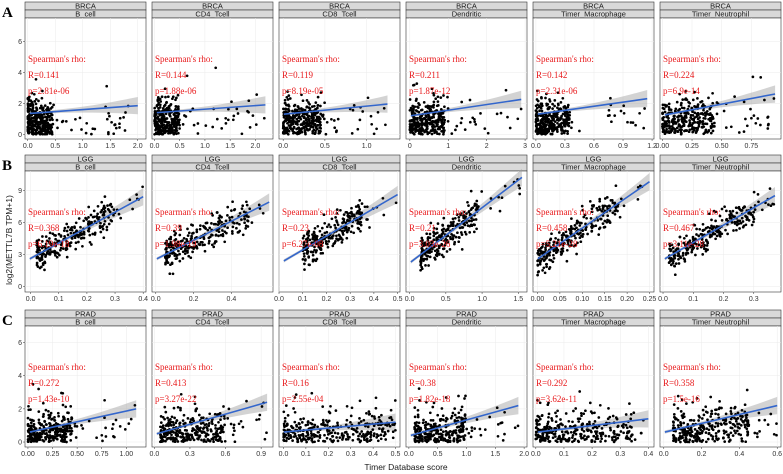 This screenshot has height=474, width=783. I want to click on strip-cell-label: CD4_Tcell, so click(212, 166).